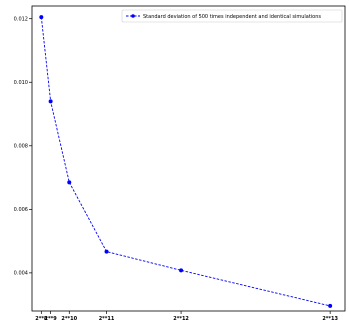 This screenshot has height=327, width=349. What do you see at coordinates (21, 274) in the screenshot?
I see `y-tick-label: 0.004` at bounding box center [21, 274].